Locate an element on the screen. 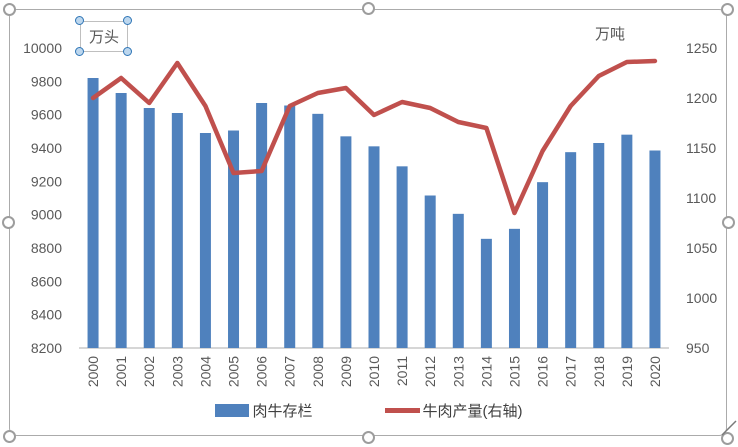  right-axis-tick-label: 1000 is located at coordinates (701, 298).